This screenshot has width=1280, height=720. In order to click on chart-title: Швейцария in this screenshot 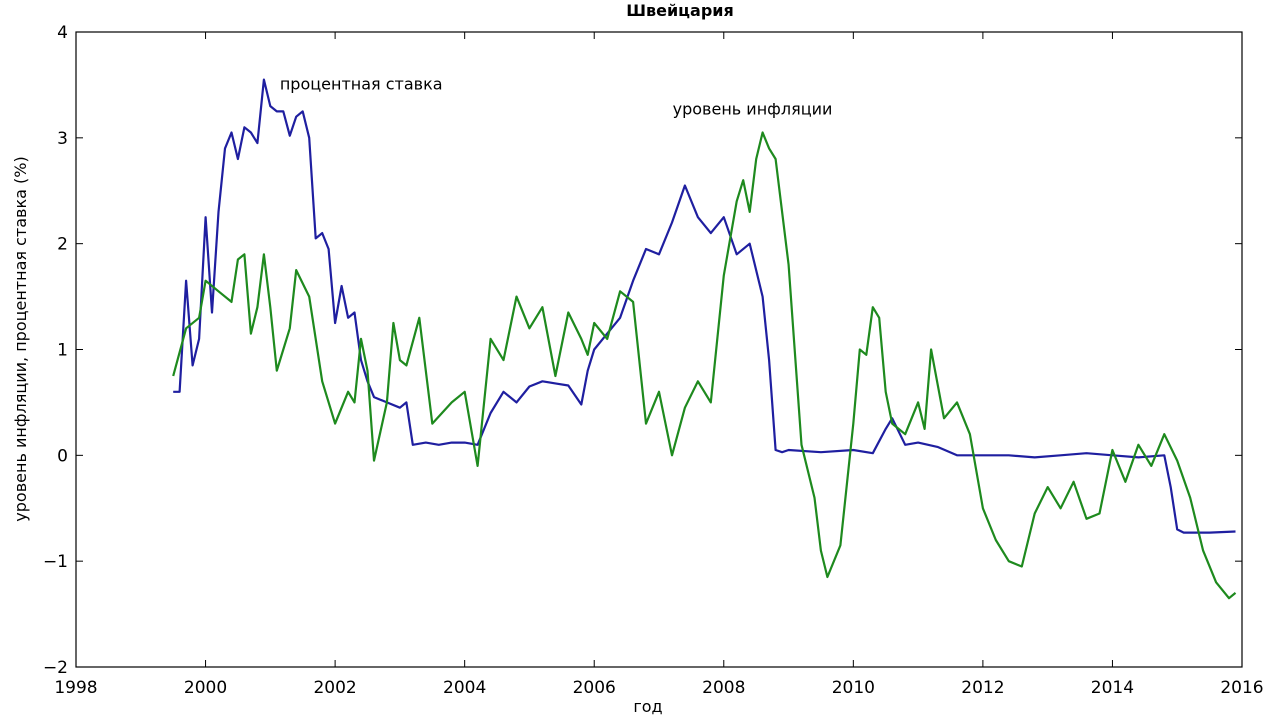, I will do `click(680, 10)`.